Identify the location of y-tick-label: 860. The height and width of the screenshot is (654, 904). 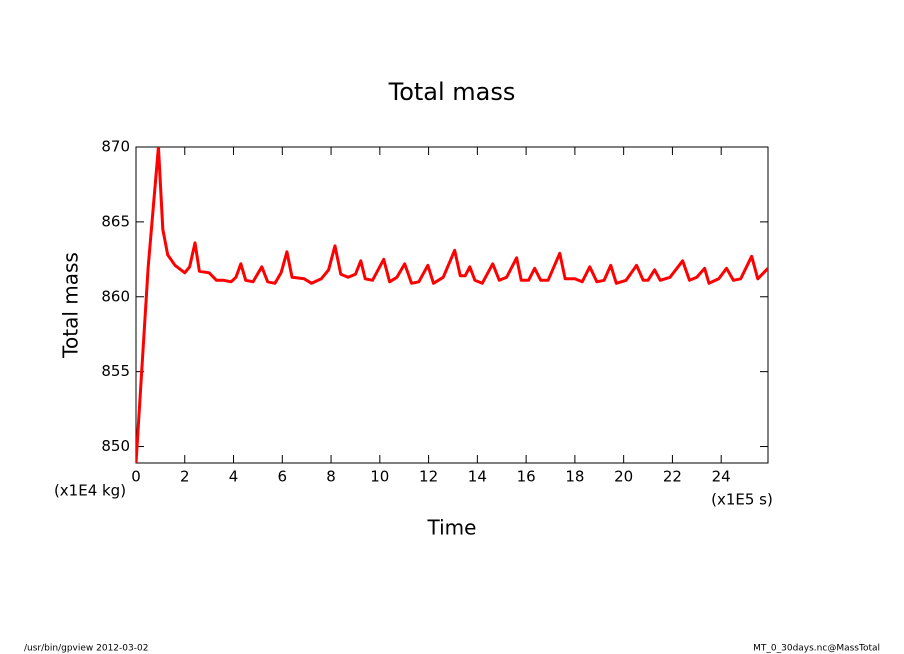
(115, 296).